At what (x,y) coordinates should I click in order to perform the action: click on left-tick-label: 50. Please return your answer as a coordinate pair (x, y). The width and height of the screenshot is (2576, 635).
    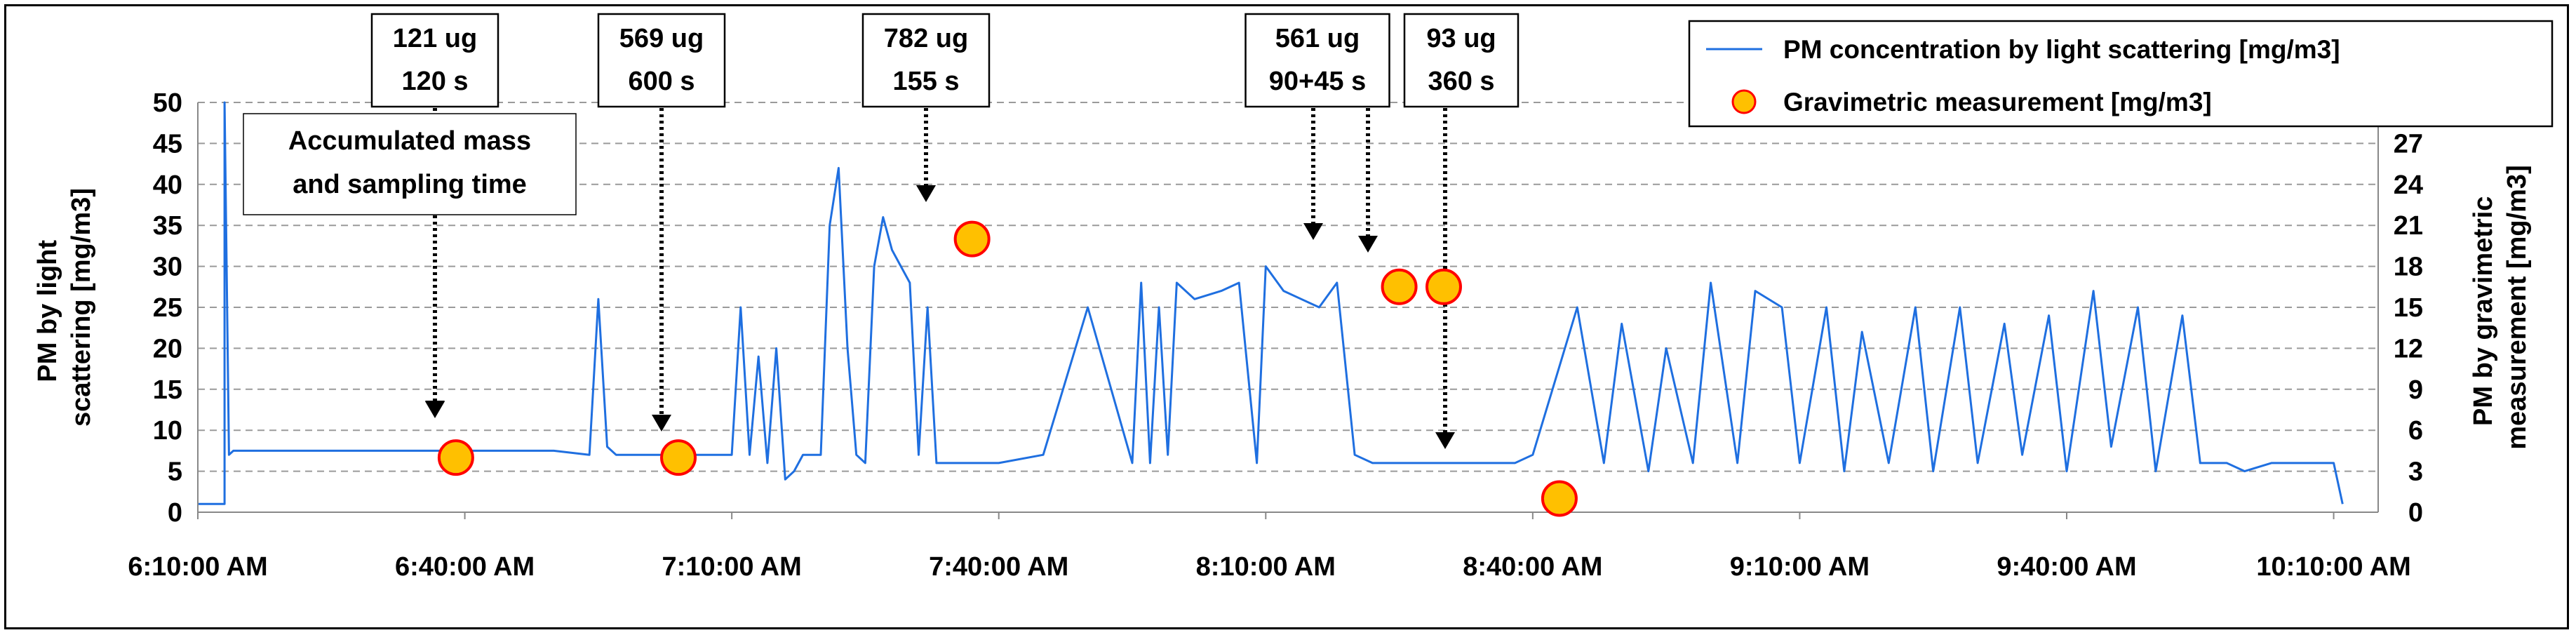
    Looking at the image, I should click on (167, 103).